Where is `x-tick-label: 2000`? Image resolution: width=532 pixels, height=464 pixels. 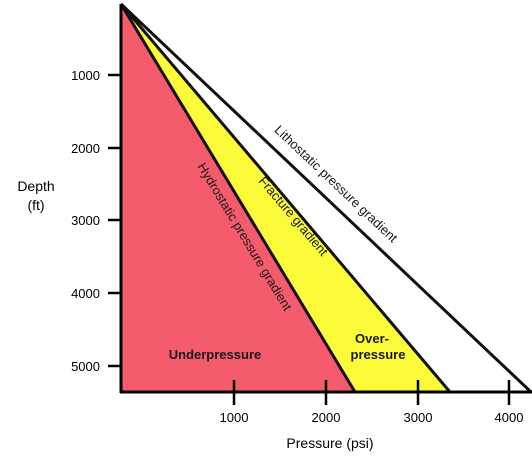 x-tick-label: 2000 is located at coordinates (326, 417).